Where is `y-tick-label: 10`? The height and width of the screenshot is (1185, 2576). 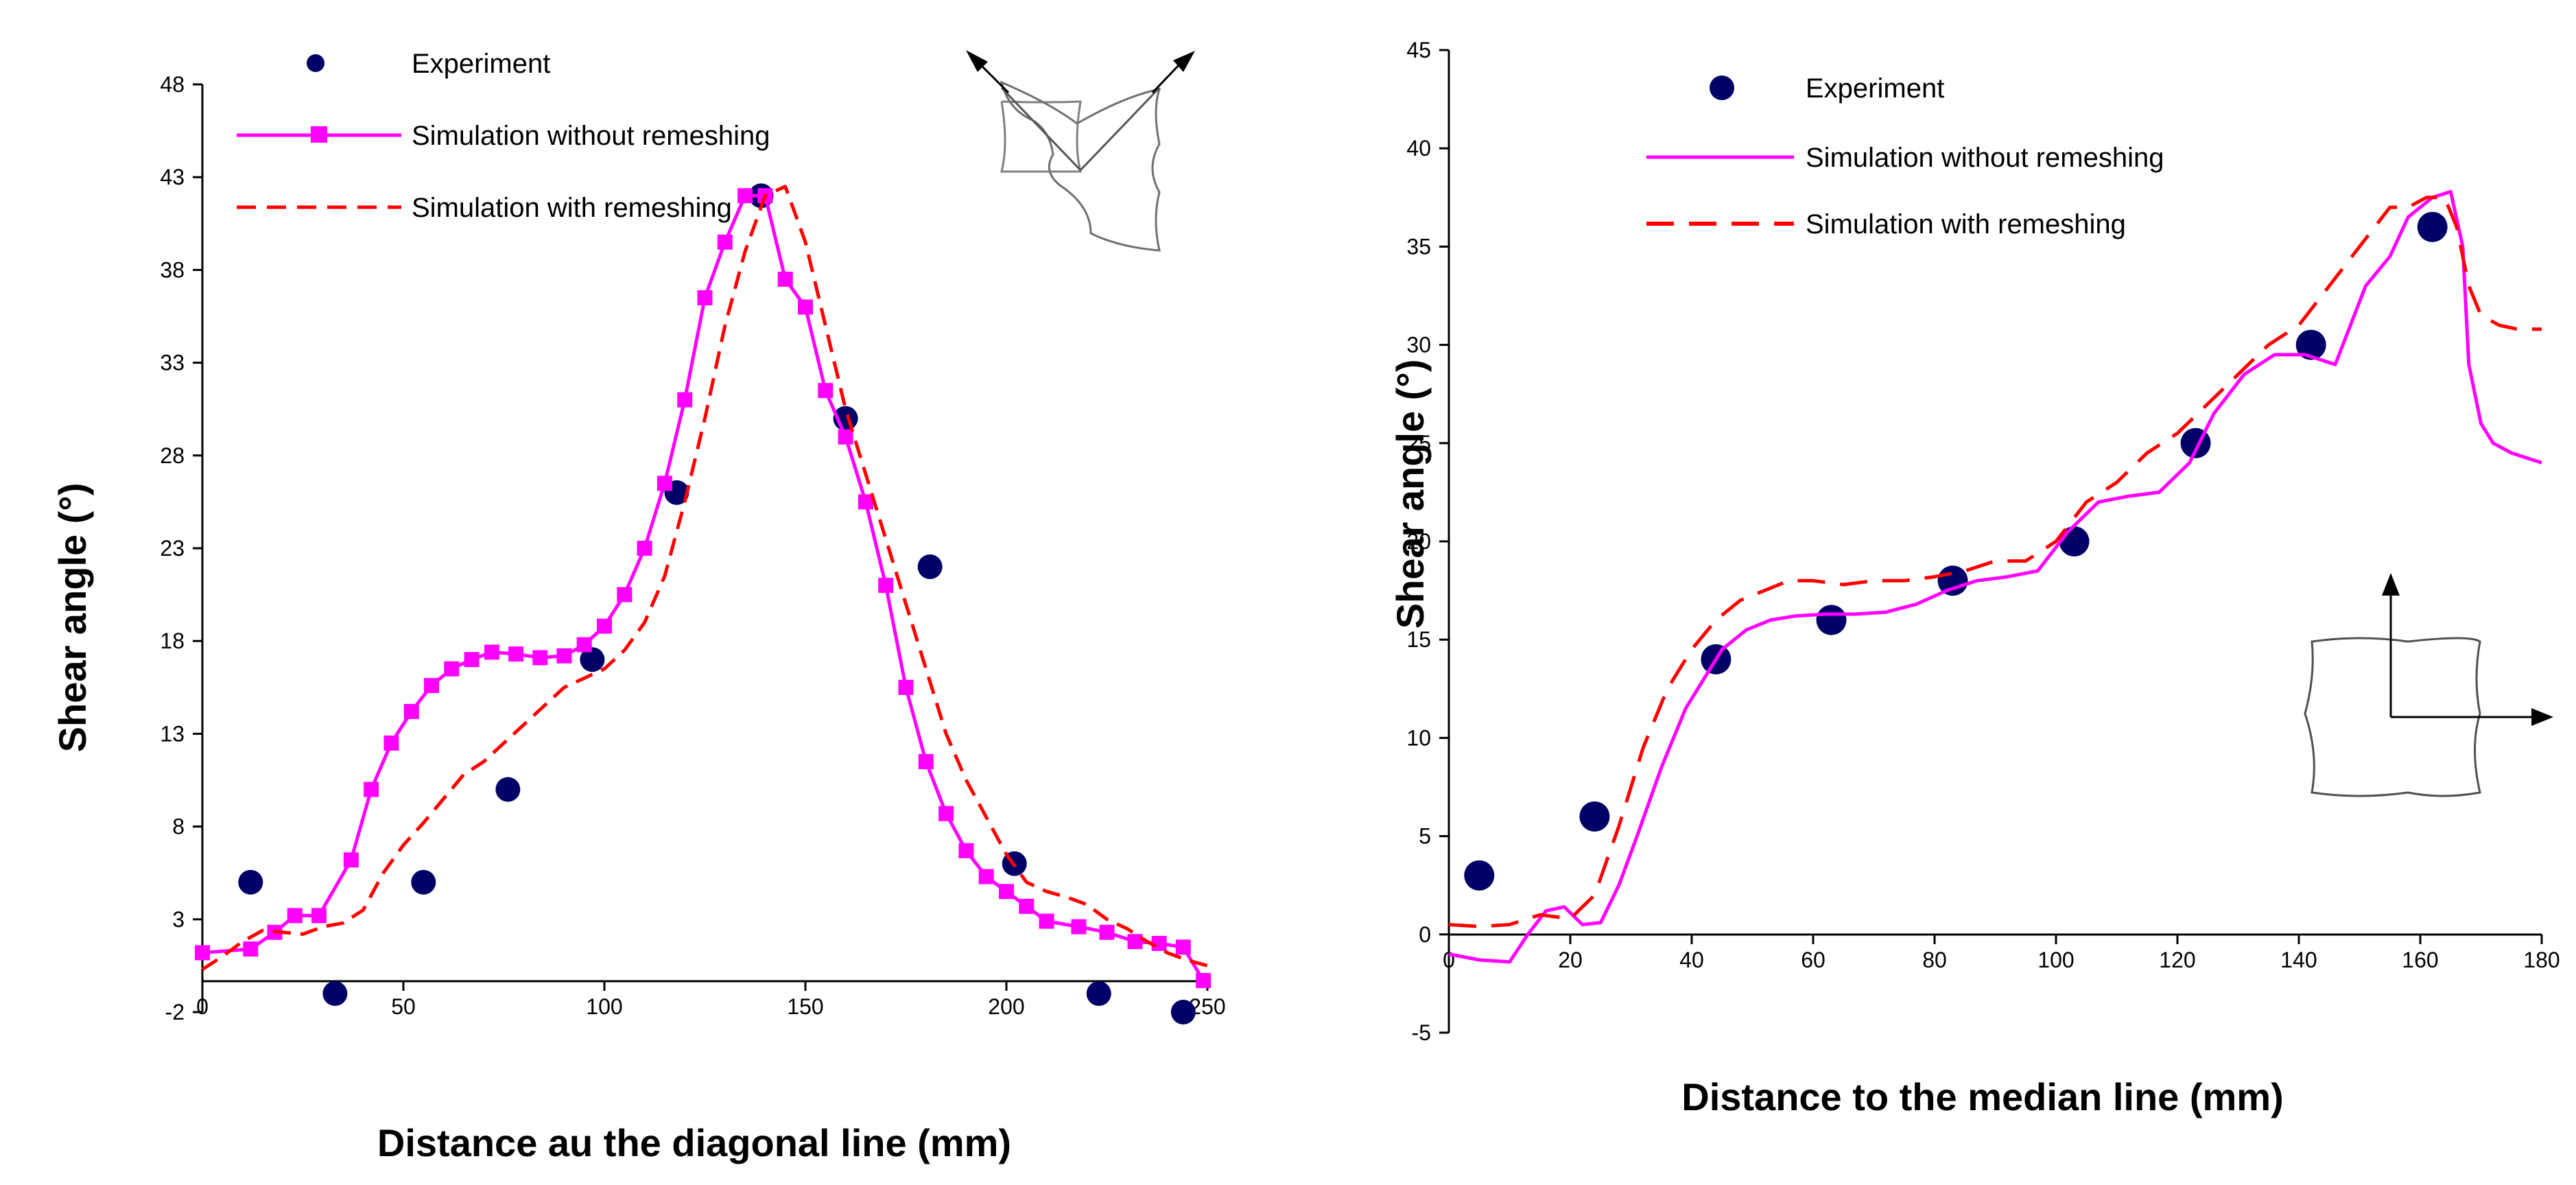 y-tick-label: 10 is located at coordinates (1418, 737).